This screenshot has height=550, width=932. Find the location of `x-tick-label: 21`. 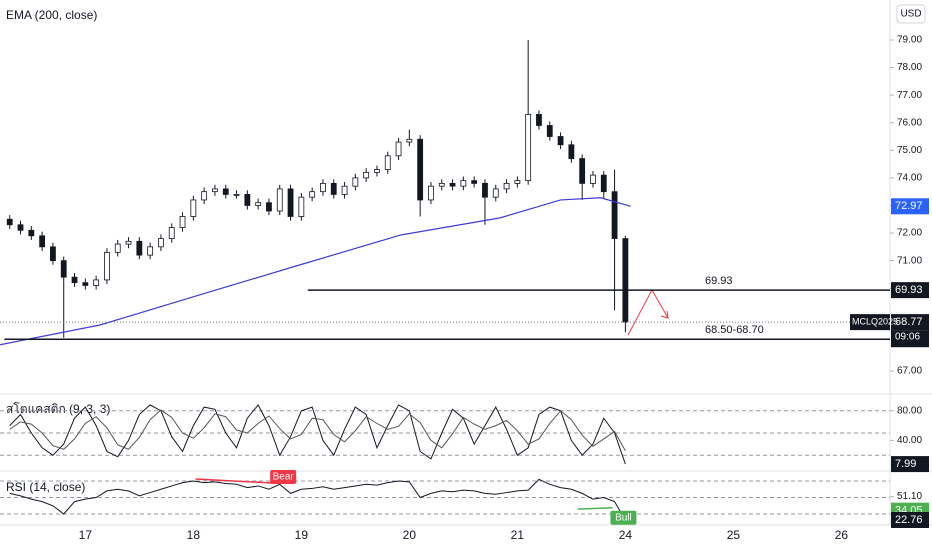

x-tick-label: 21 is located at coordinates (518, 535).